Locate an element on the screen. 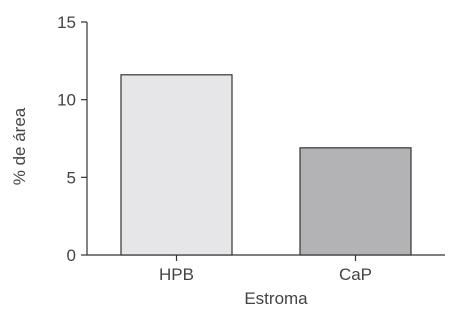 This screenshot has width=471, height=334. y-axis-title: % de área is located at coordinates (19, 146).